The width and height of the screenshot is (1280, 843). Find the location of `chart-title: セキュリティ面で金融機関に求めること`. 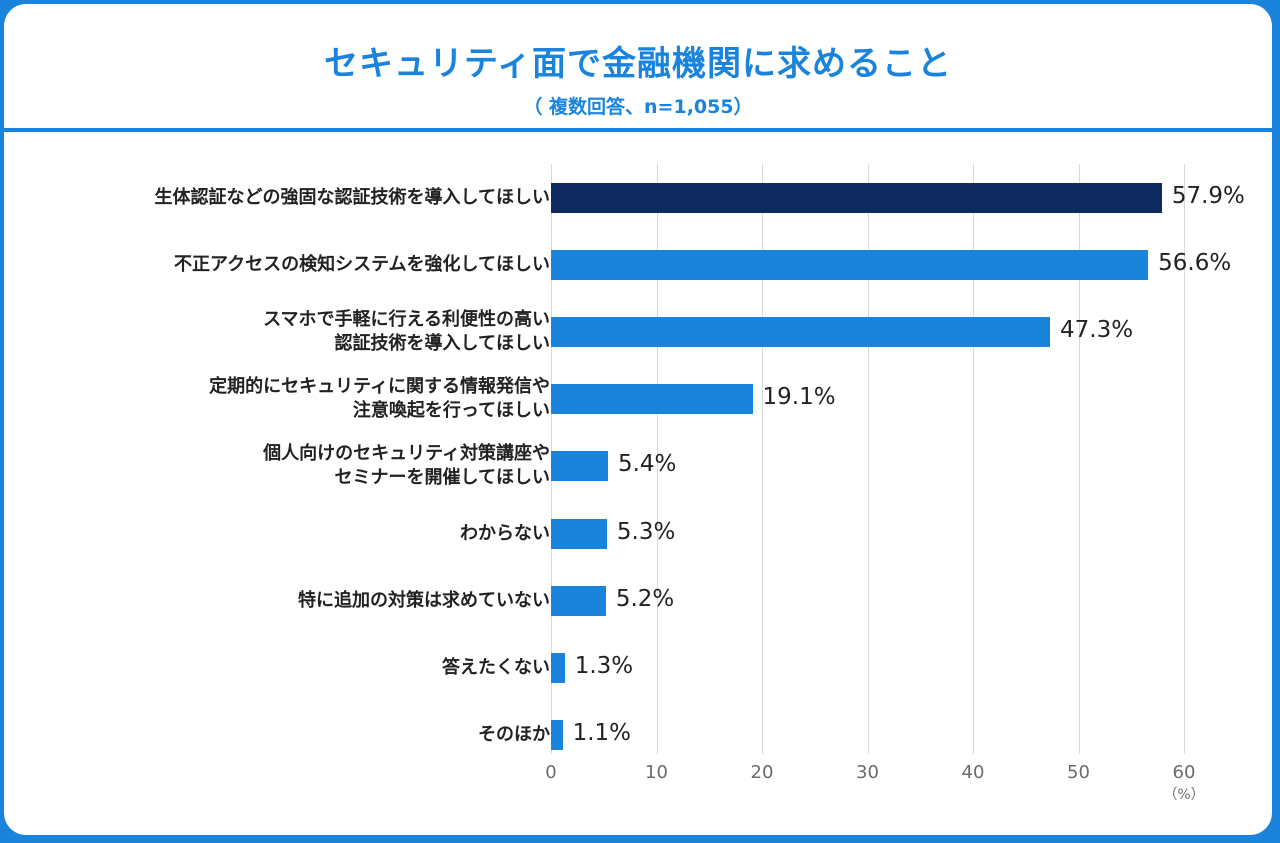

chart-title: セキュリティ面で金融機関に求めること is located at coordinates (638, 64).